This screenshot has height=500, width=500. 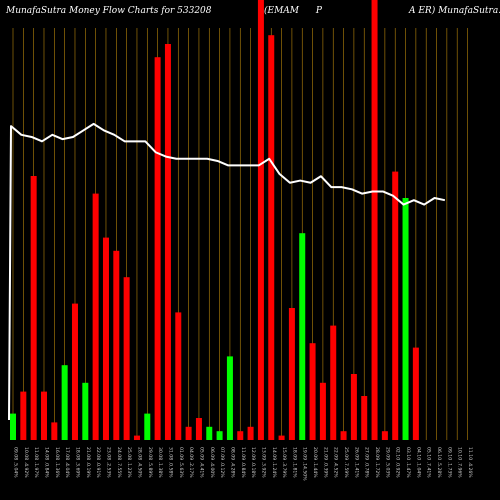 What do you see at coordinates (108, 462) in the screenshot?
I see `x-tick-label: 23.08 .2.53%` at bounding box center [108, 462].